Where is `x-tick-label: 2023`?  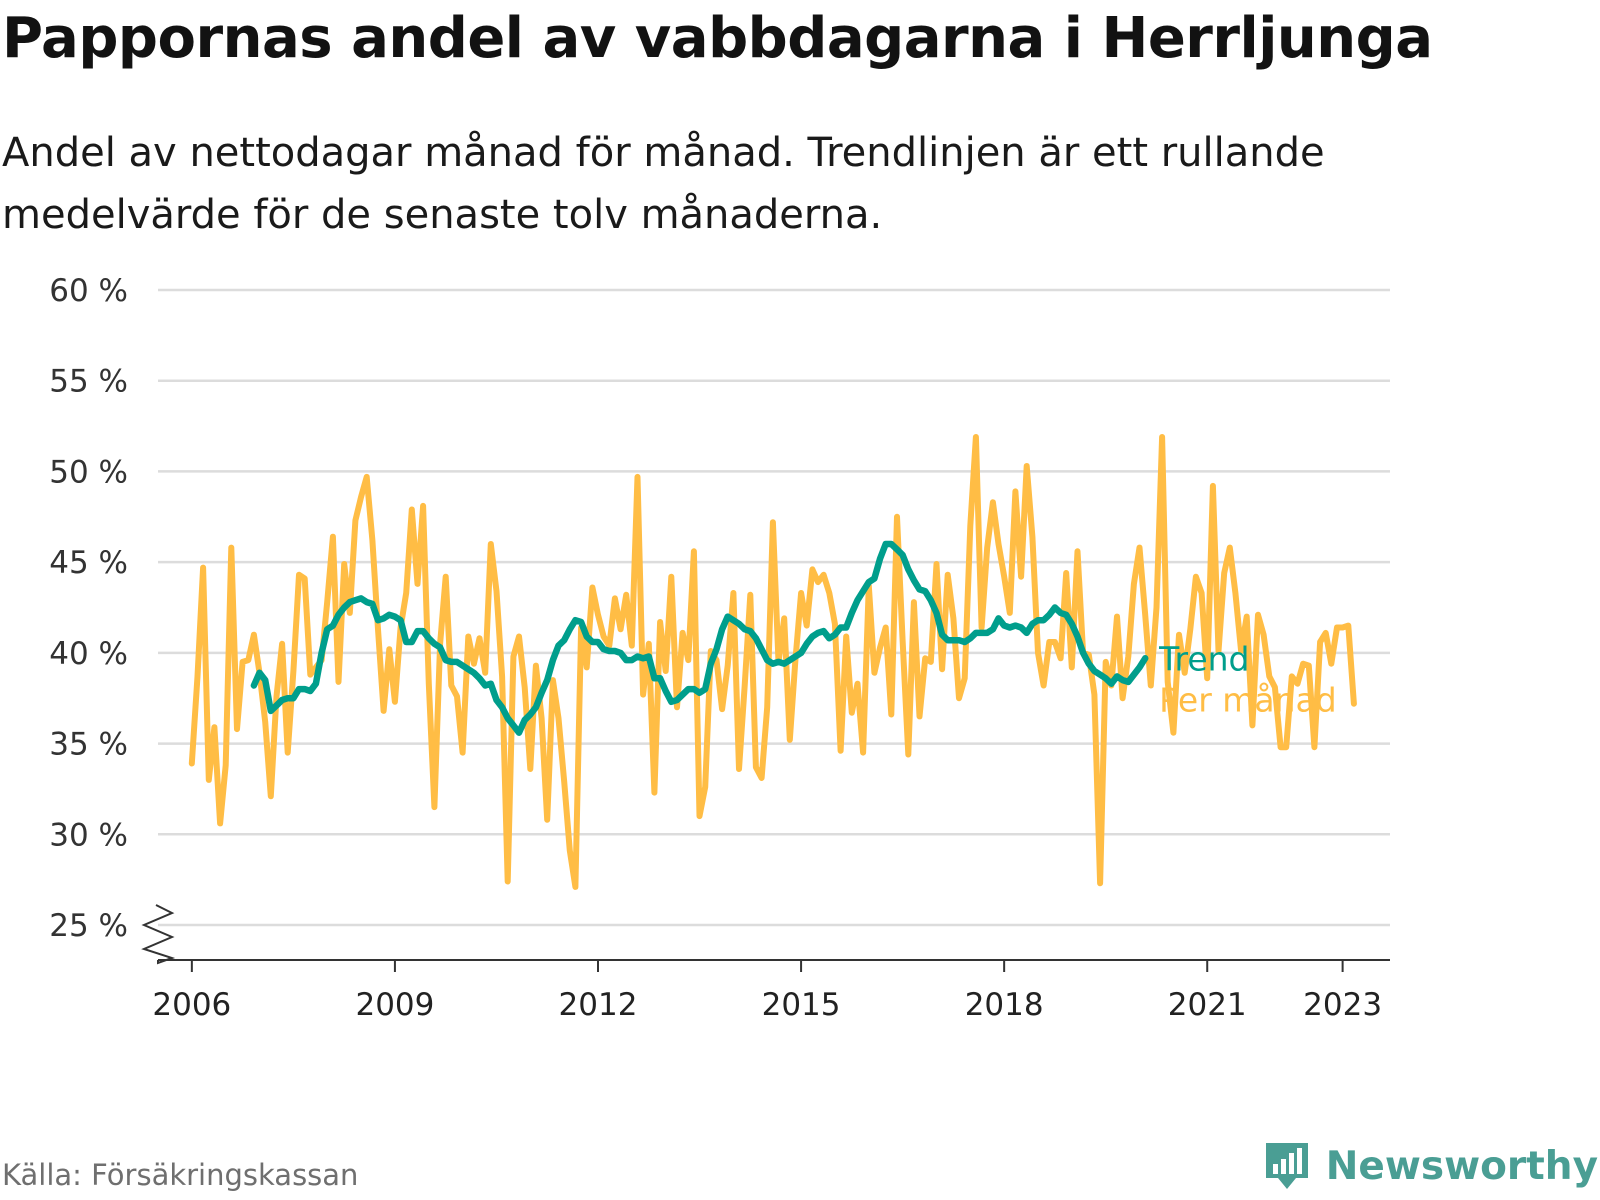 x-tick-label: 2023 is located at coordinates (1342, 1005).